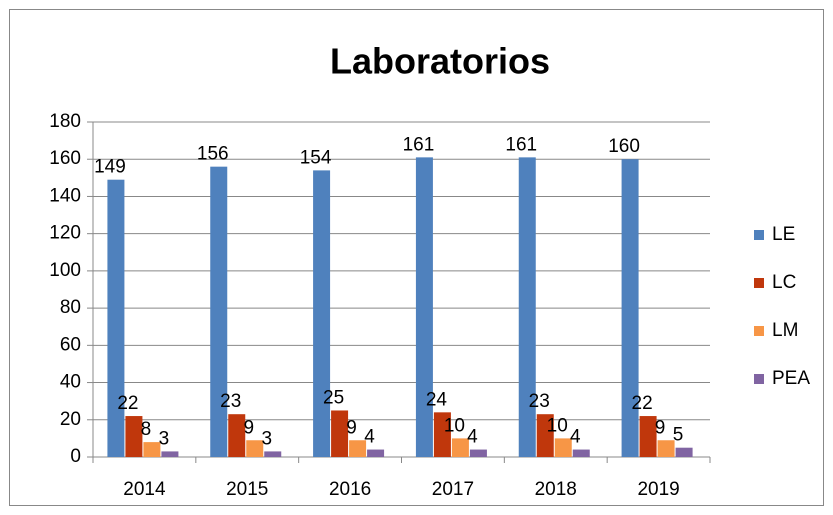 The image size is (833, 515). Describe the element at coordinates (333, 397) in the screenshot. I see `data-label: 25` at that location.